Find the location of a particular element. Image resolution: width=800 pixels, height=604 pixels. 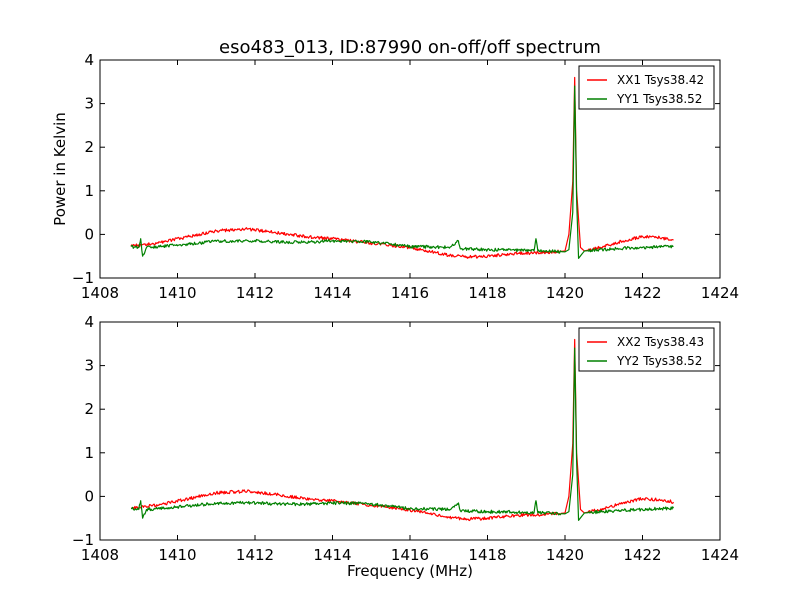

x-axis-label: Frequency (MHz) is located at coordinates (410, 571).